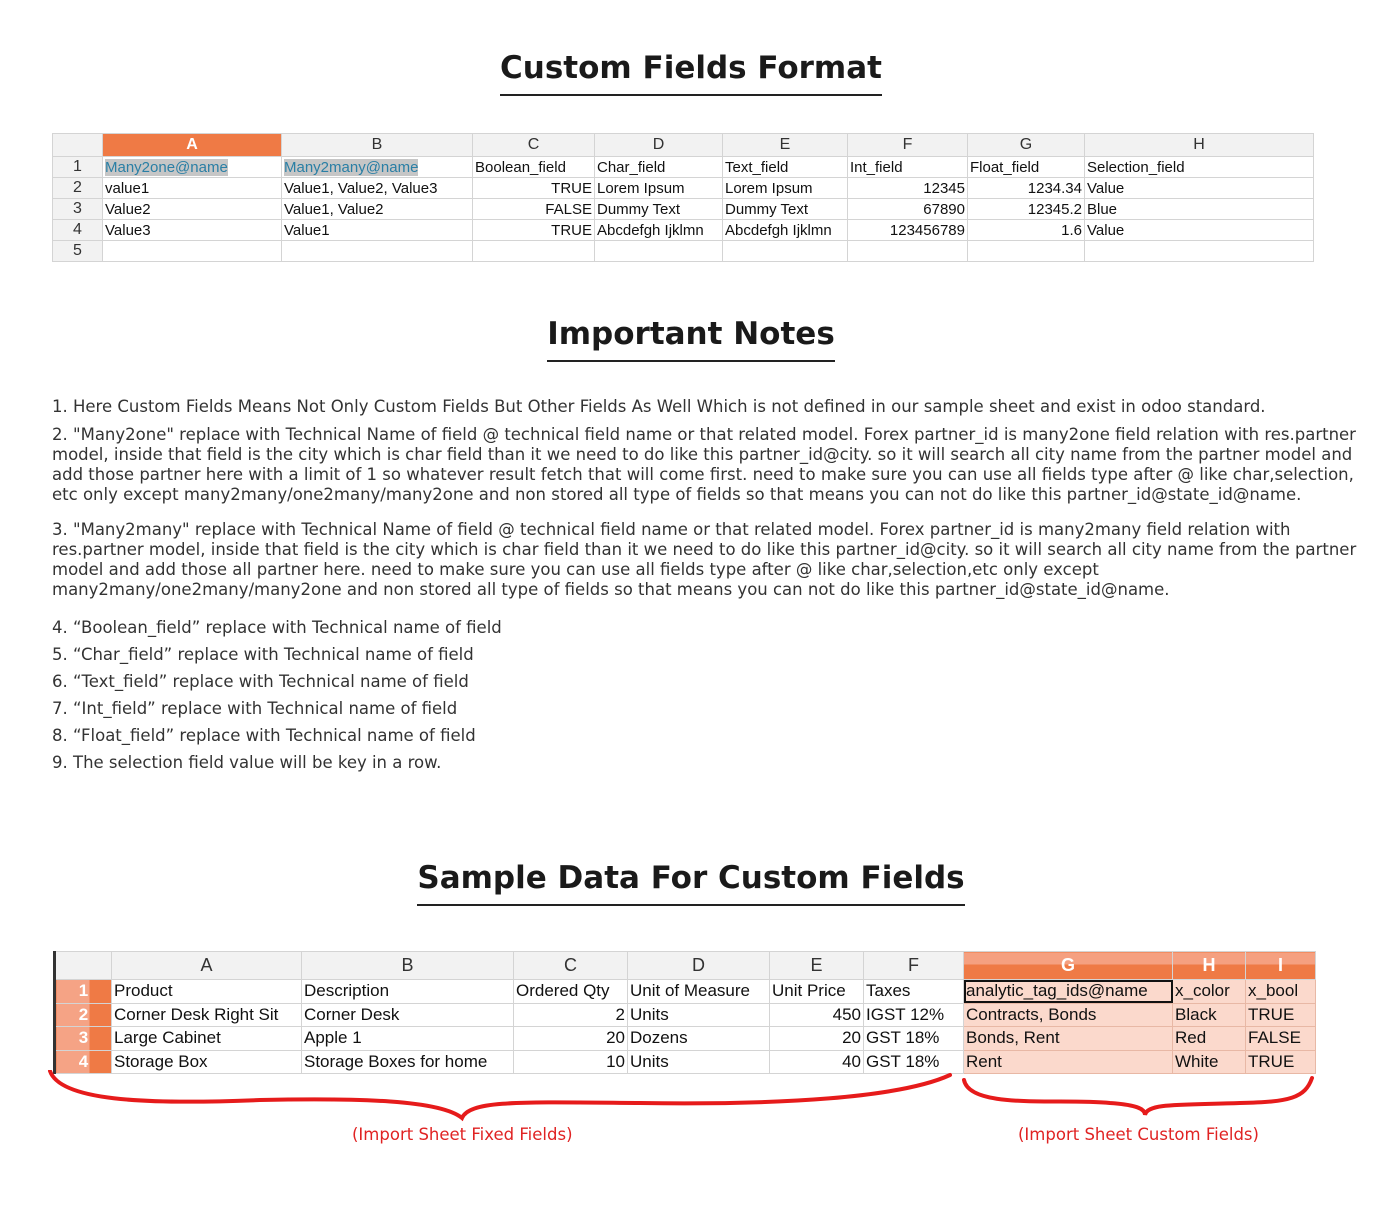 This screenshot has width=1382, height=1212. Describe the element at coordinates (1068, 1061) in the screenshot. I see `cell: Rent` at that location.